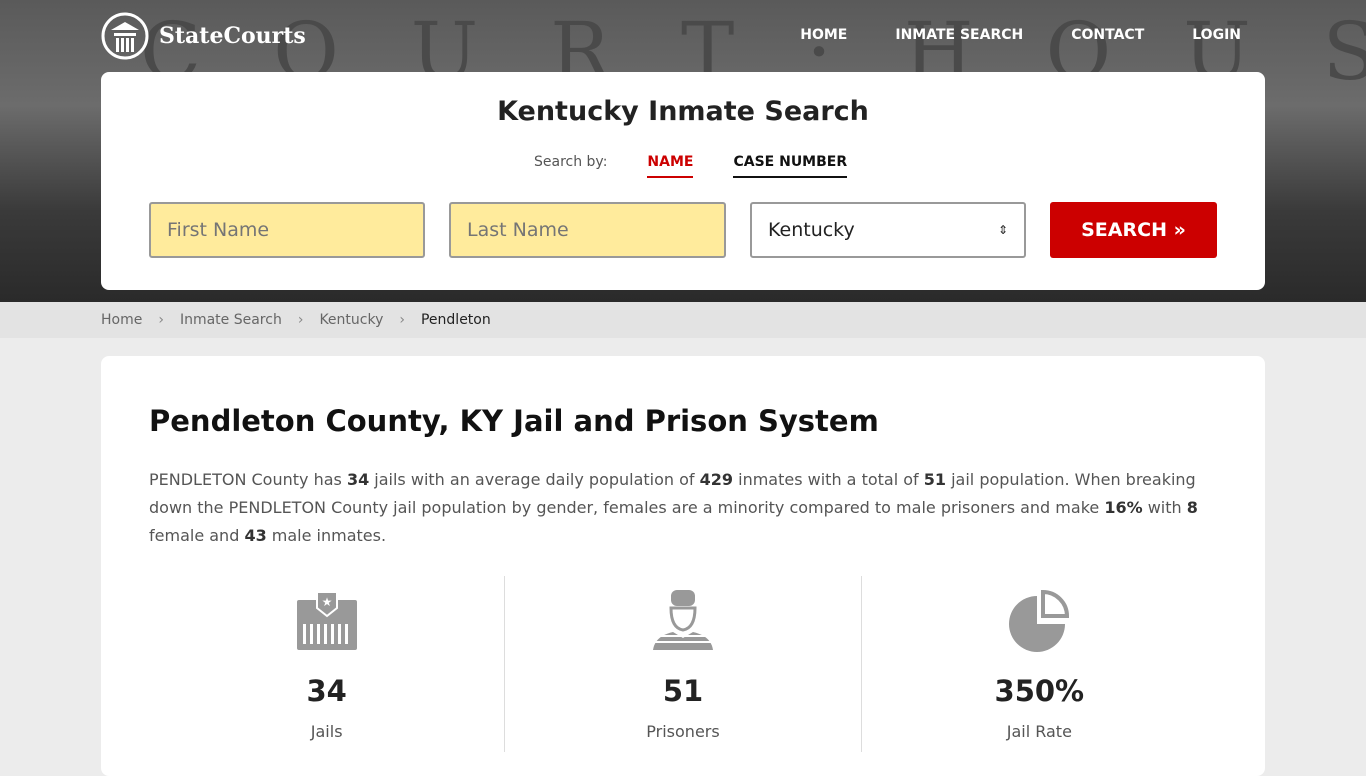 The width and height of the screenshot is (1366, 776). What do you see at coordinates (1216, 35) in the screenshot?
I see `nav-login: LOGIN` at bounding box center [1216, 35].